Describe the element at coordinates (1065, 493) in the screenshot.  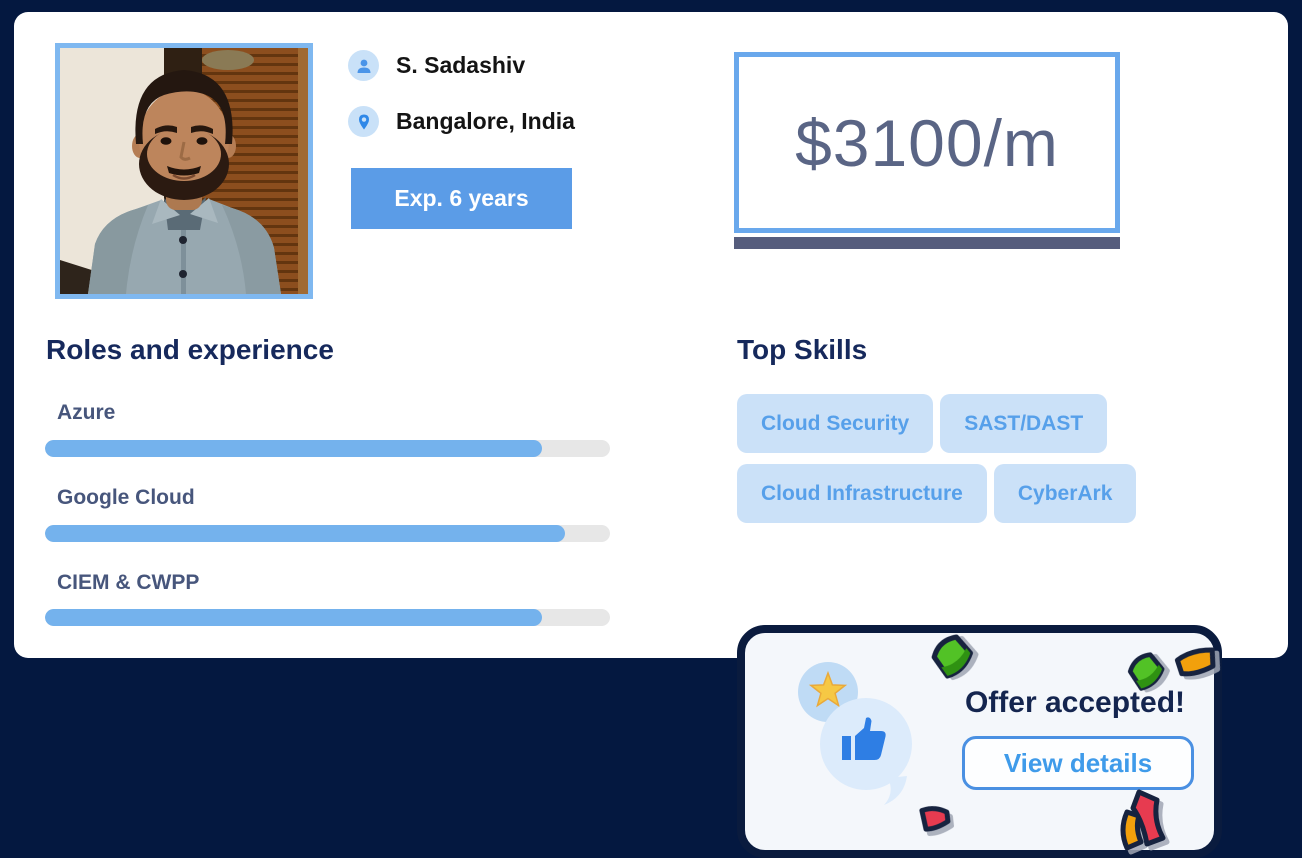
I see `skill-tag-cyberark: CyberArk` at that location.